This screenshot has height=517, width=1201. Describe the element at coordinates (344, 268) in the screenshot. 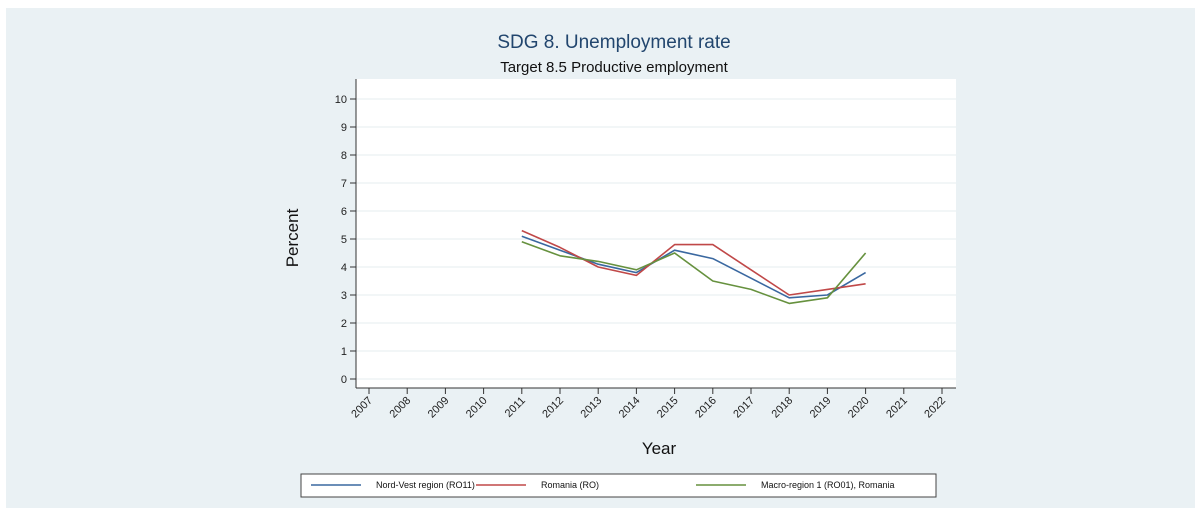

I see `y-tick-label-4: 4` at that location.